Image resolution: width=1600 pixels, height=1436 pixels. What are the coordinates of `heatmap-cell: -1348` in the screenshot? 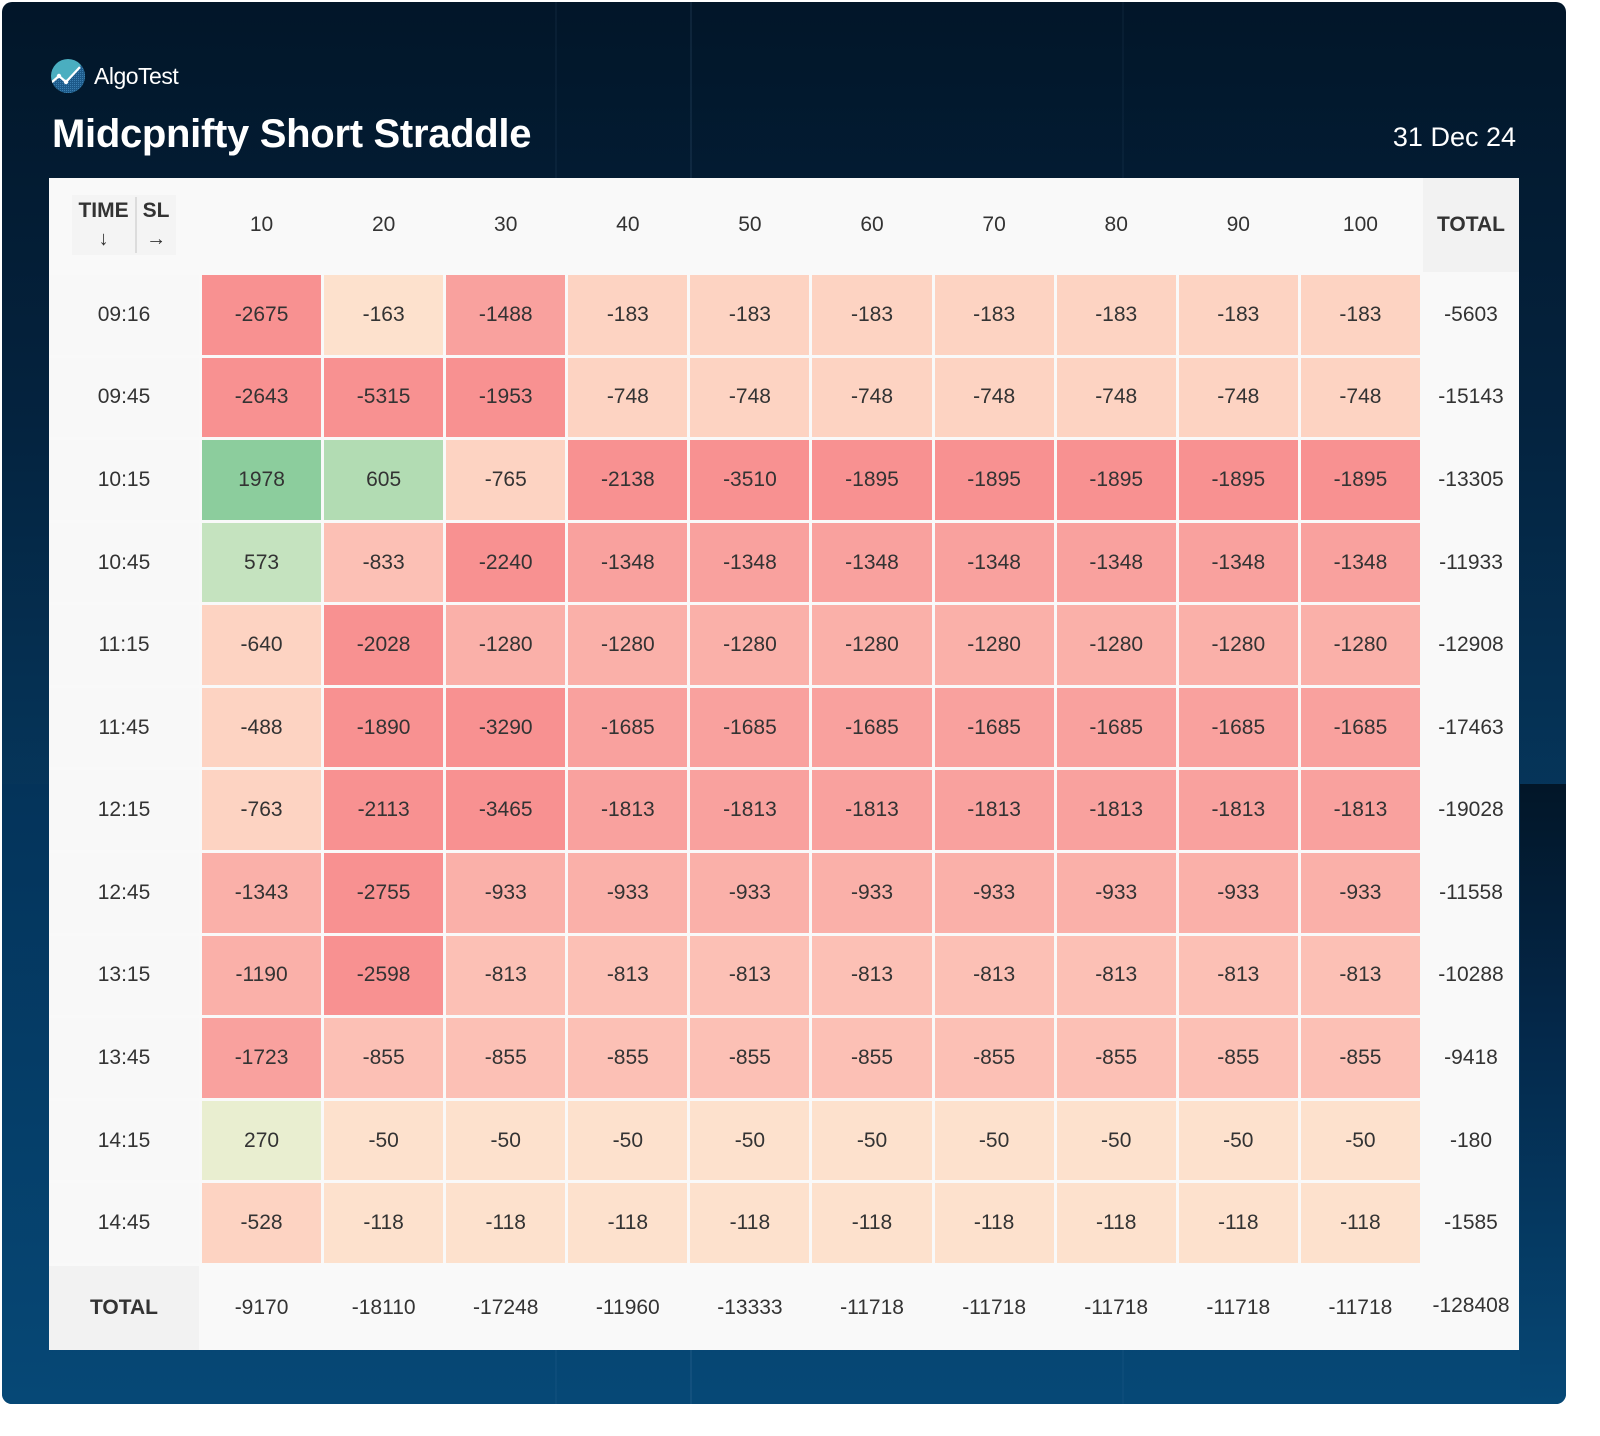 It's located at (994, 562).